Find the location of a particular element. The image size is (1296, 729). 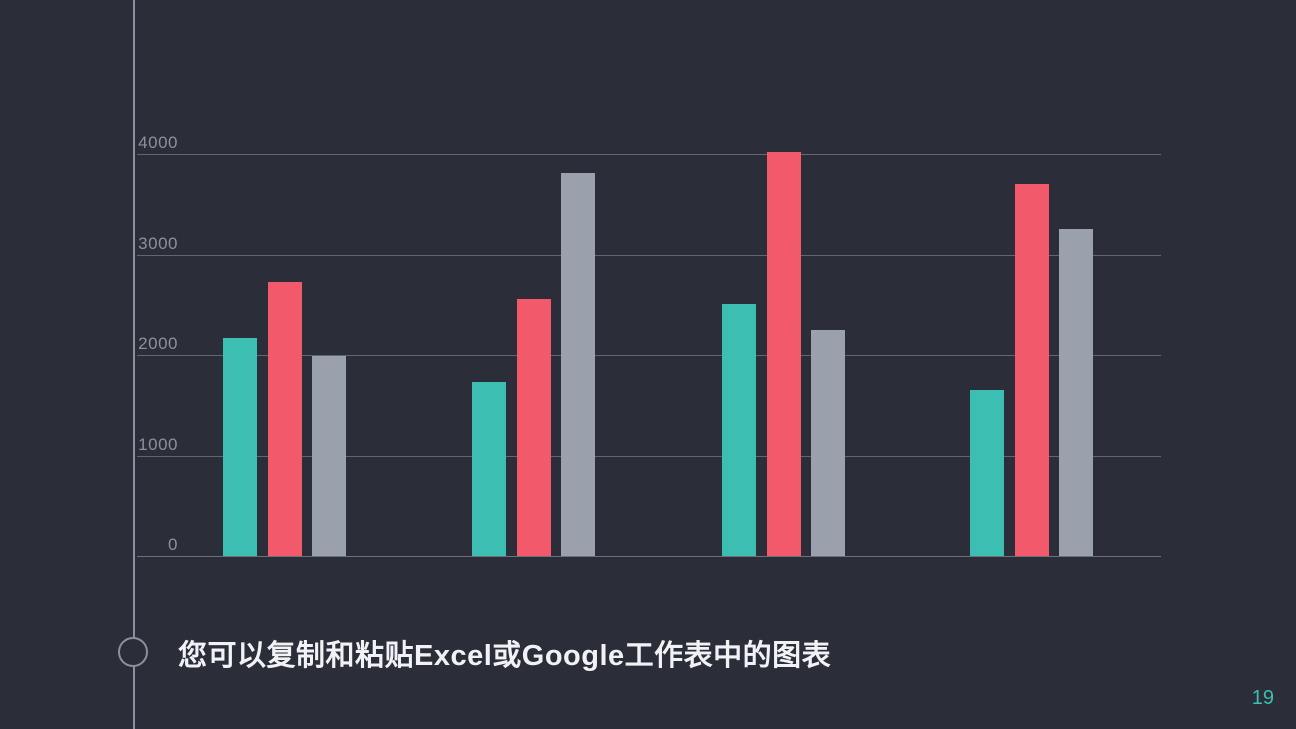

caption-row: 您可以复制和粘贴Excel或Google工作表中的图表 is located at coordinates (648, 656).